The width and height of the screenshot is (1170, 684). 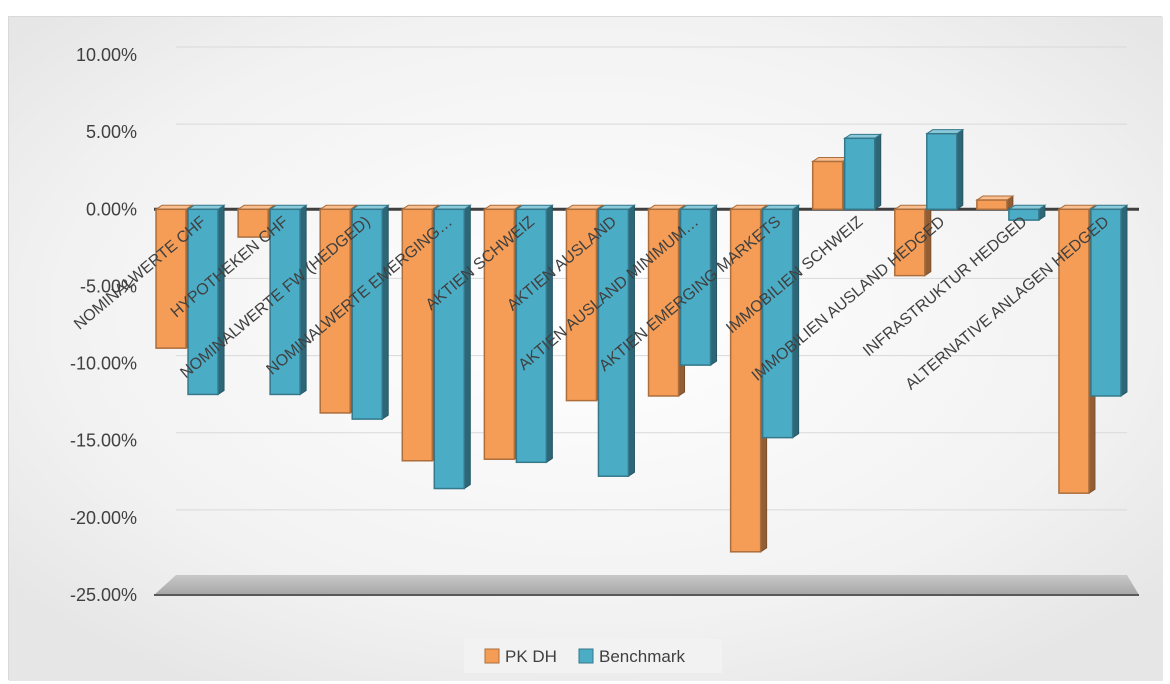 I want to click on legend-label: PK DH, so click(x=531, y=656).